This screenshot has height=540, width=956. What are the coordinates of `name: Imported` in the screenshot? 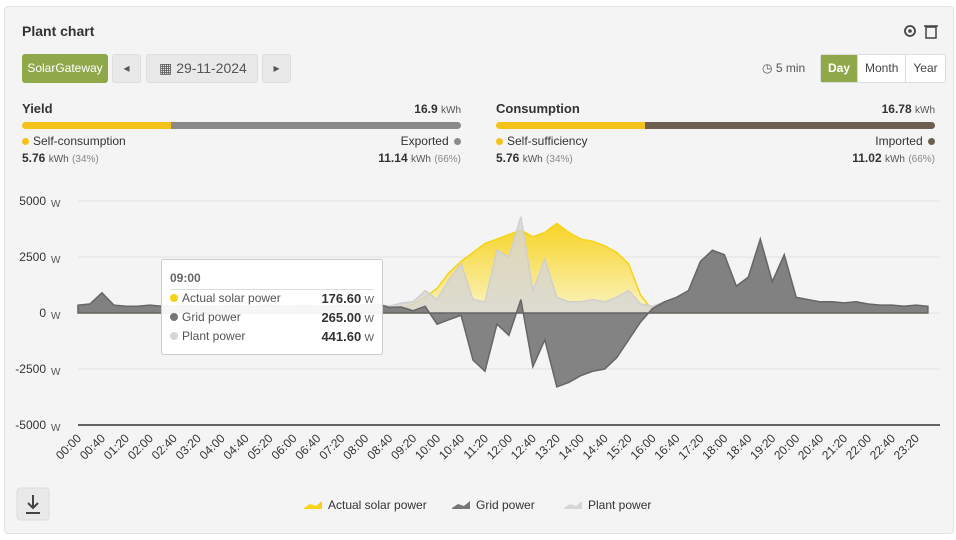 It's located at (899, 141).